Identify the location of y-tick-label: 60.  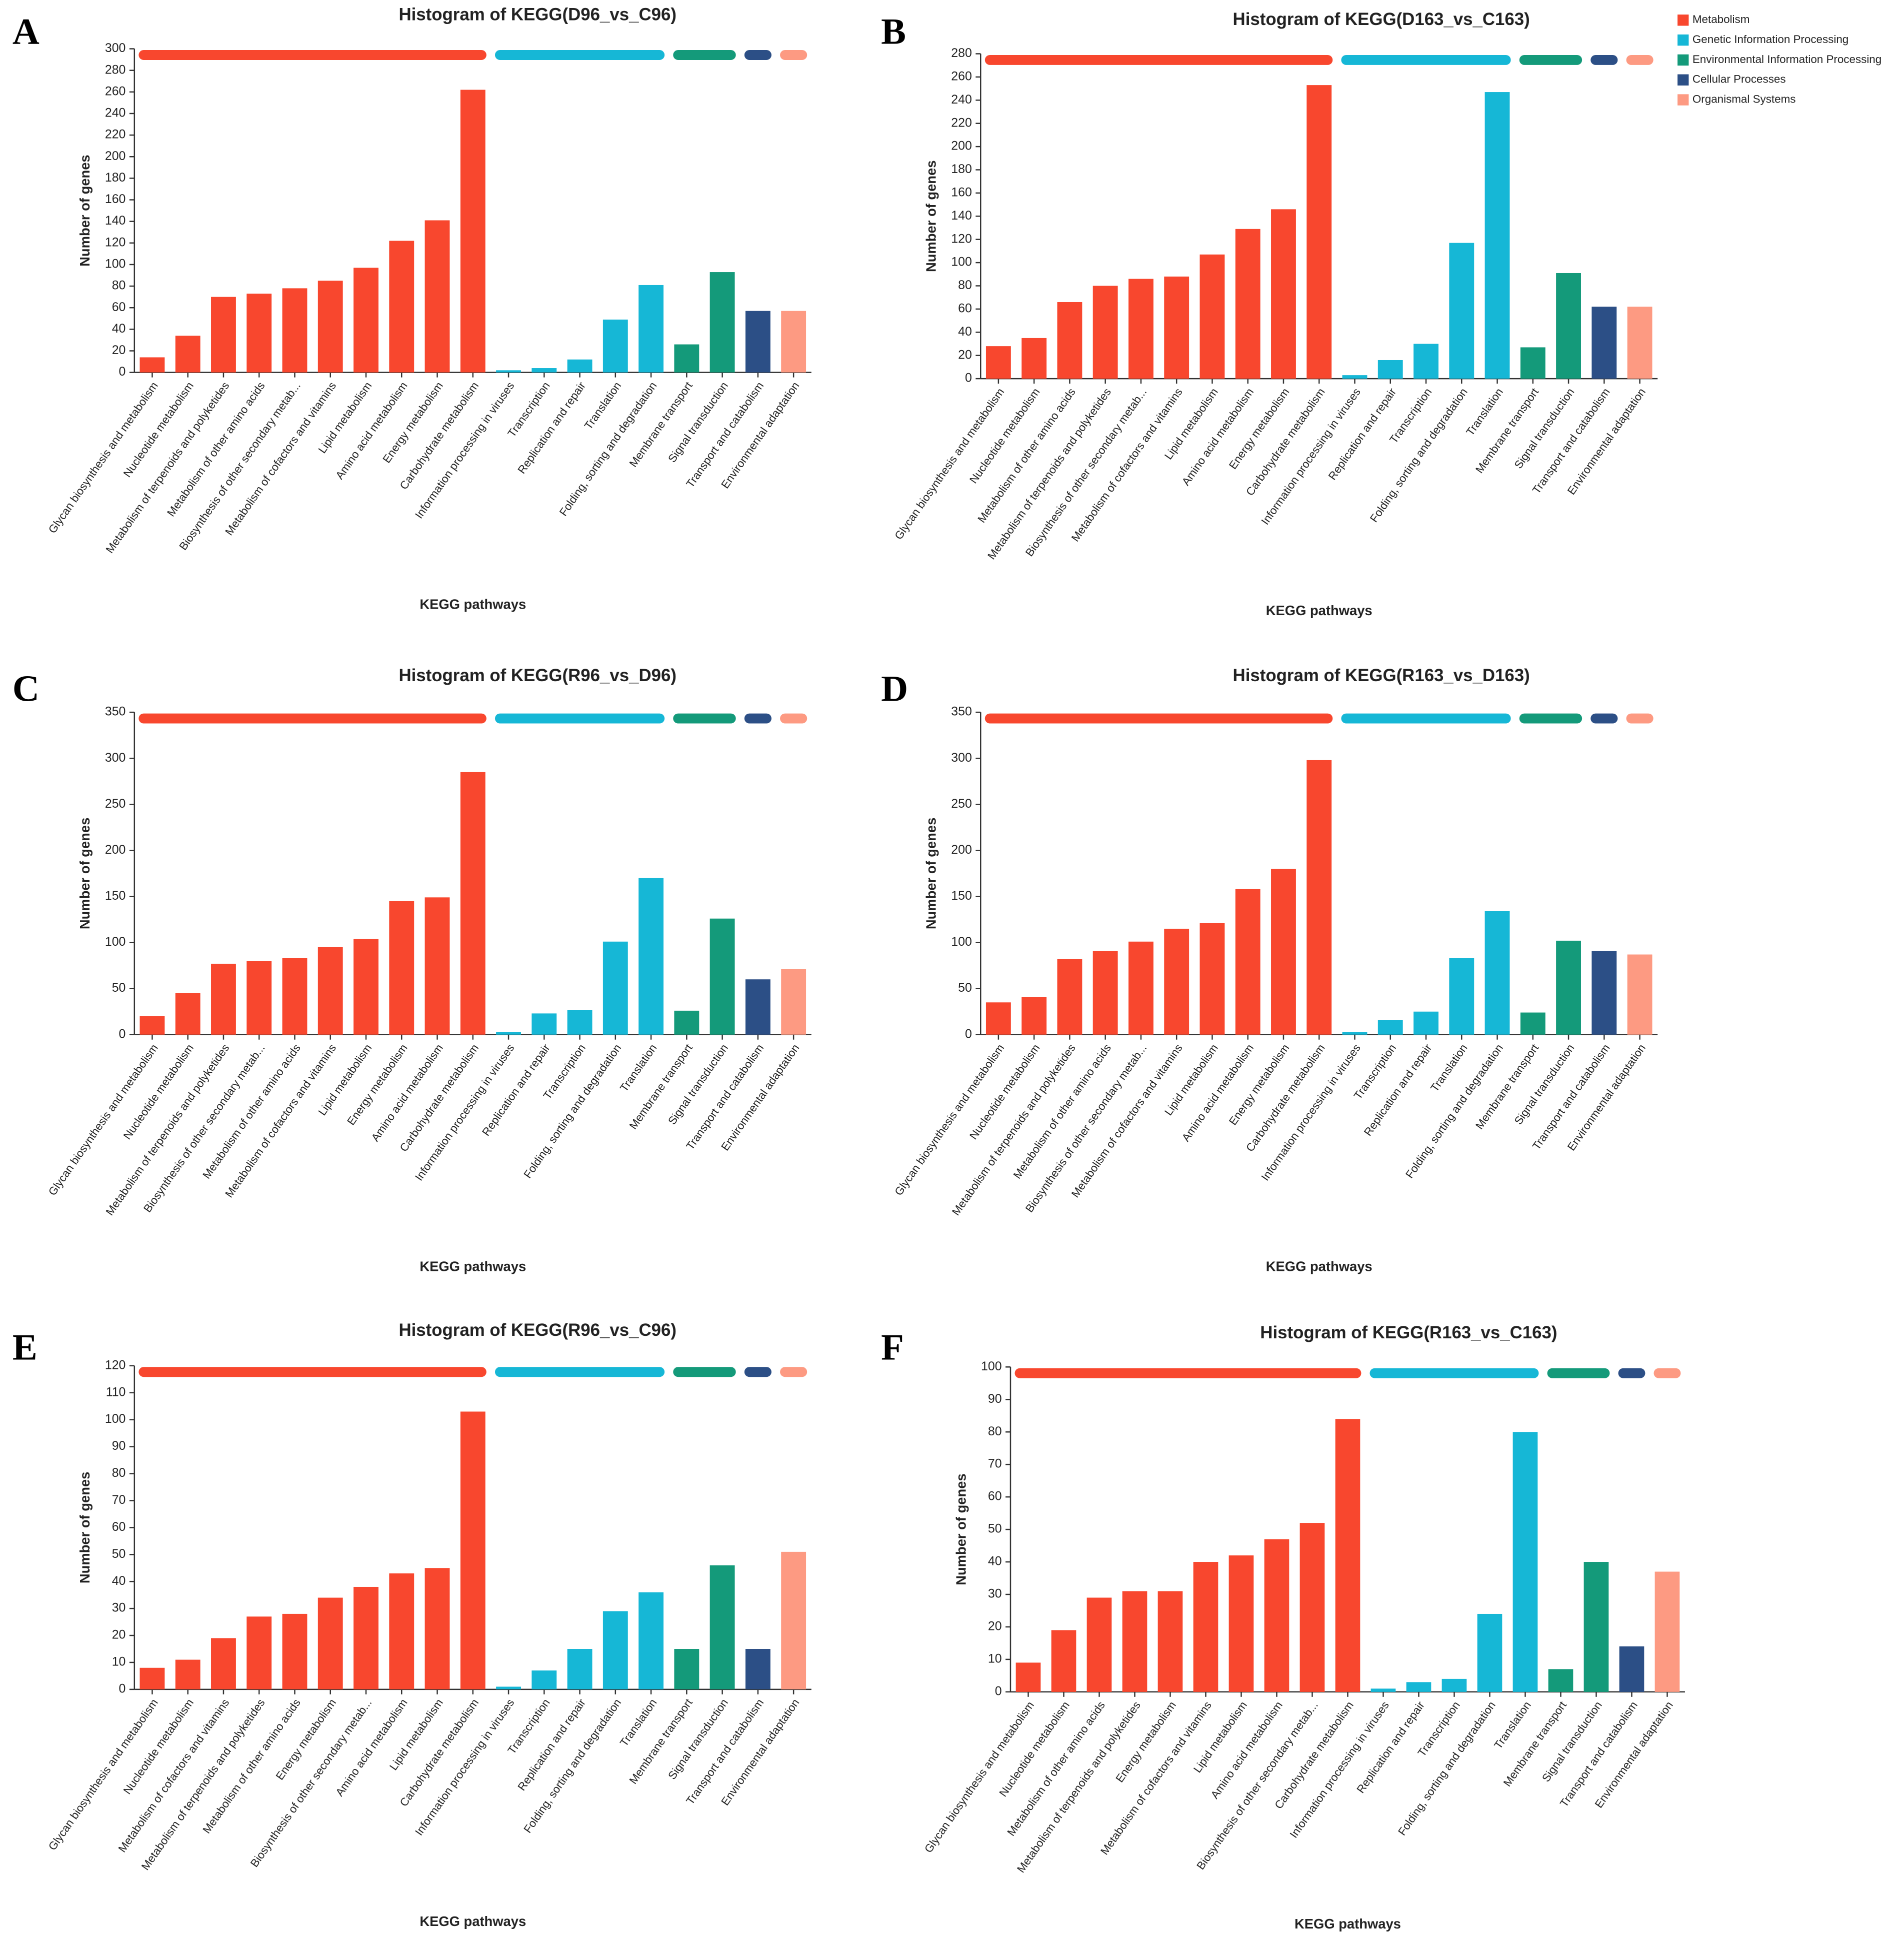
(965, 308).